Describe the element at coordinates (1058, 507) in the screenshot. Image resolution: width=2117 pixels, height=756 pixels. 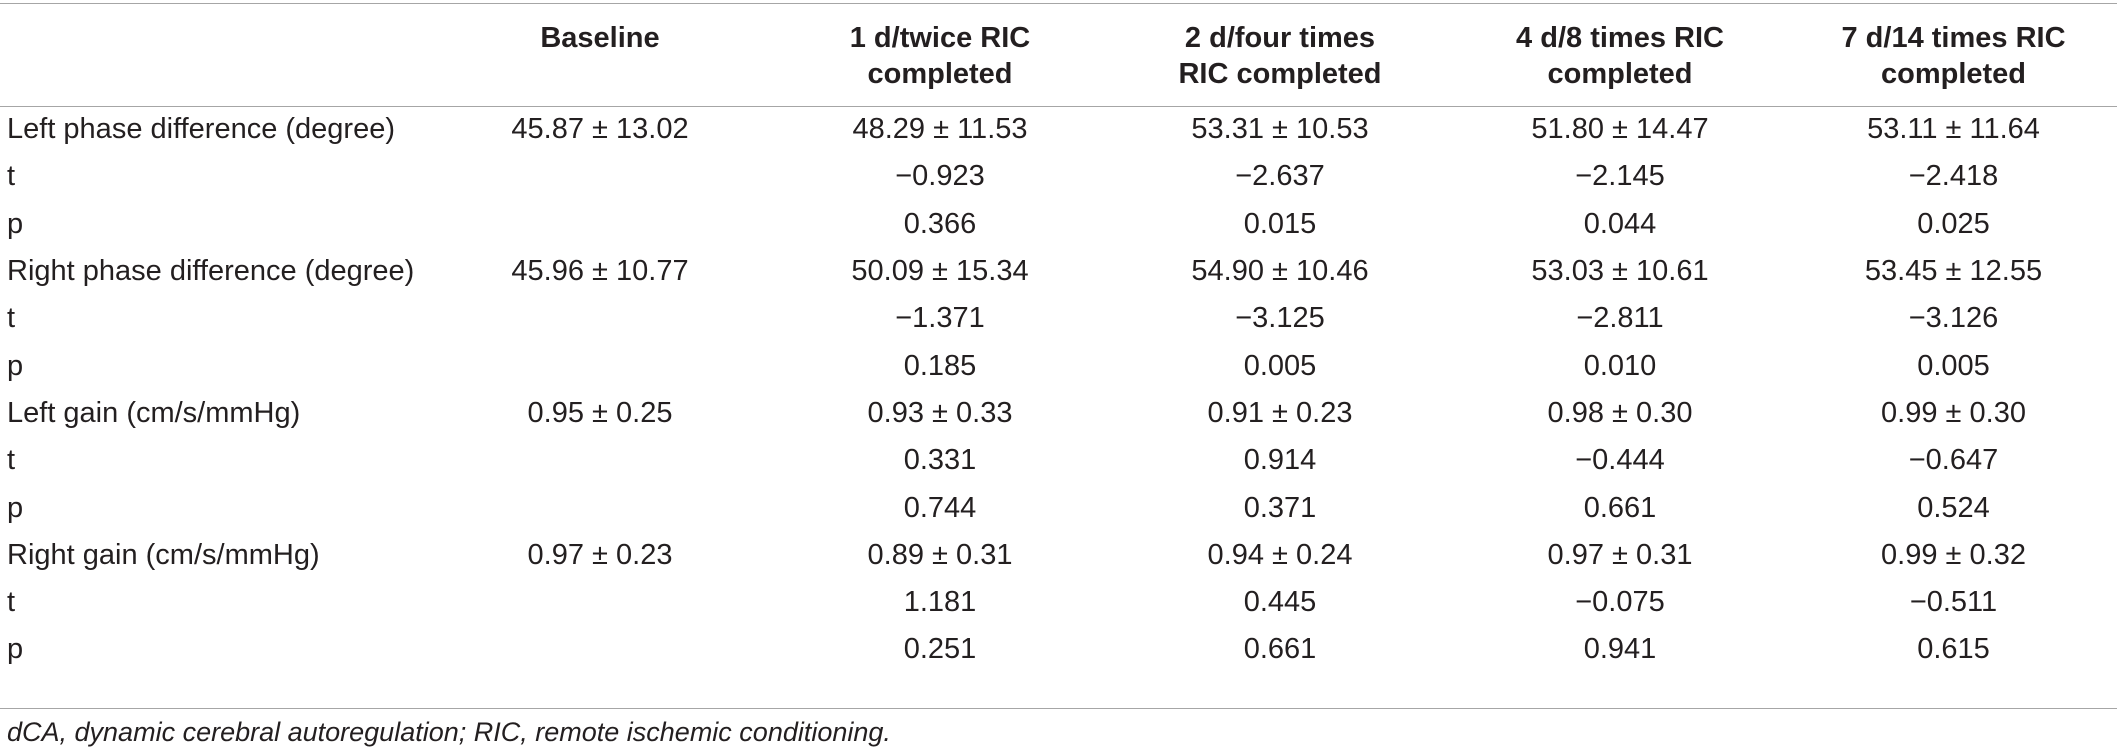
I see `table-row: p 0.744 0.371 0.661 0.524` at that location.